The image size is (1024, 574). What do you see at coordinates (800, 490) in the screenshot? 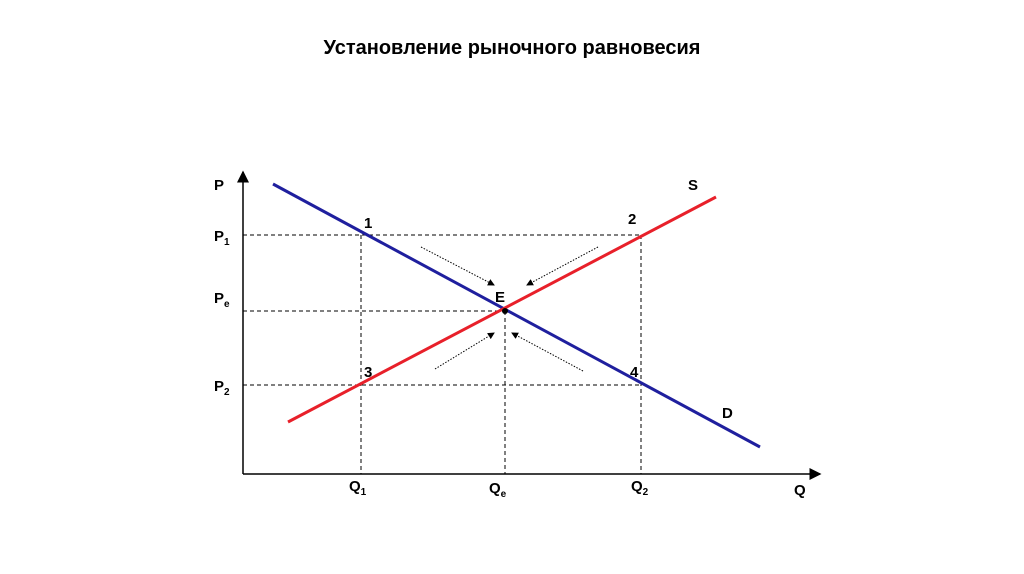
I see `x-axis-label: Q` at bounding box center [800, 490].